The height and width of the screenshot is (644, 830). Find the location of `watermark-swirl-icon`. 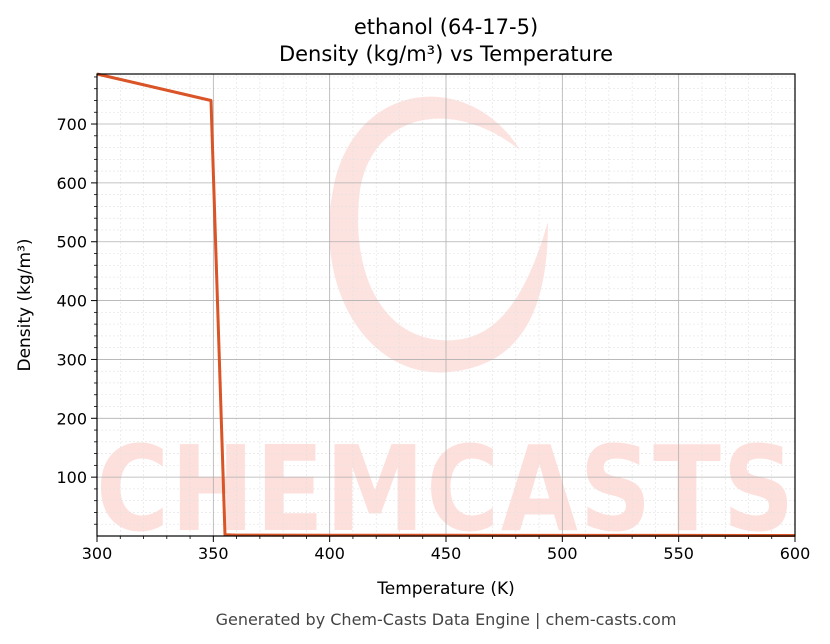

watermark-swirl-icon is located at coordinates (438, 234).